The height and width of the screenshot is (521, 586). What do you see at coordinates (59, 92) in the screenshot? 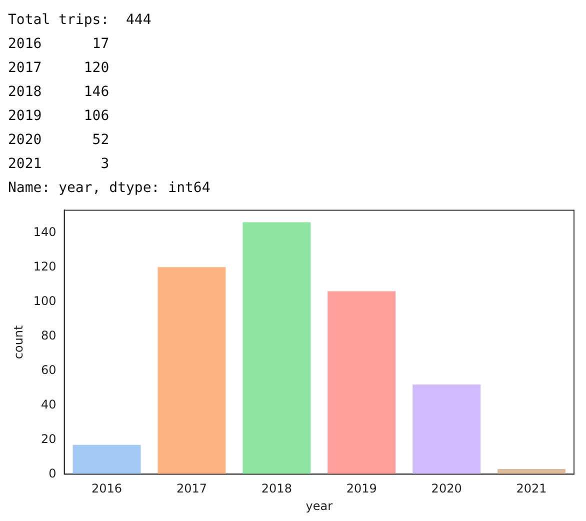
I see `text: 2018 146` at bounding box center [59, 92].